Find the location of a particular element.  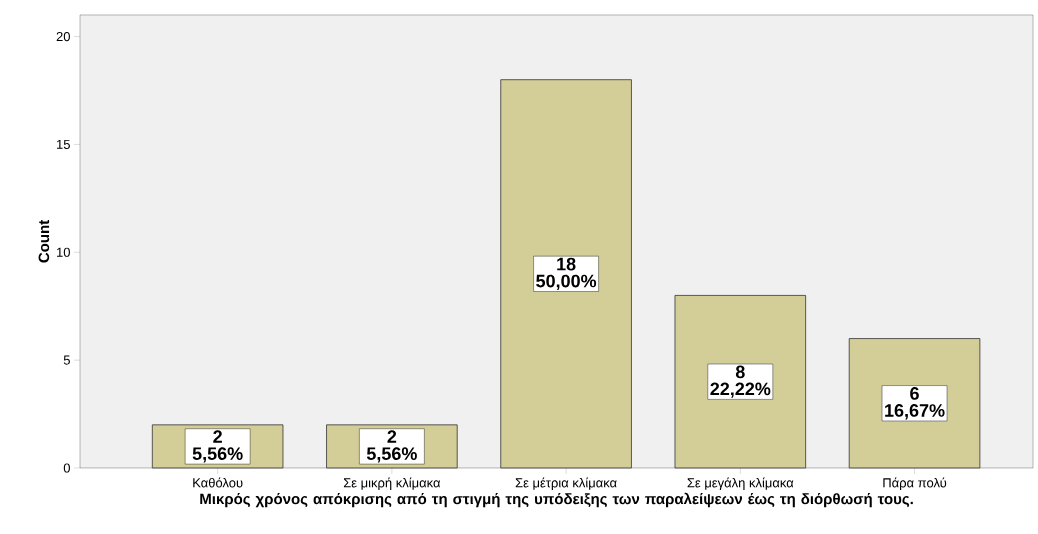

x-tick-label: Καθόλου is located at coordinates (218, 482).